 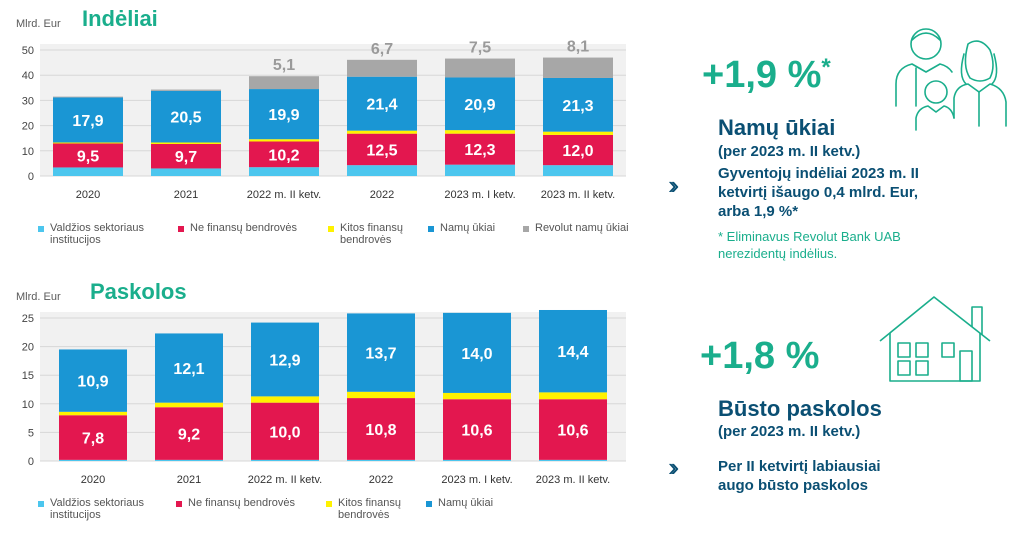 I want to click on x-tick-label: 2022 m. II ketv., so click(x=284, y=195).